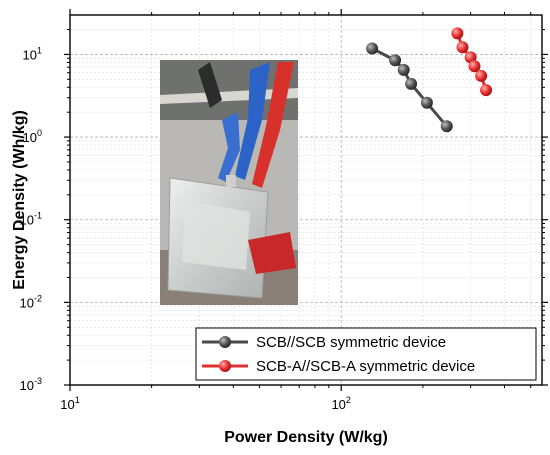 The height and width of the screenshot is (455, 550). I want to click on device-photo-inset, so click(229, 182).